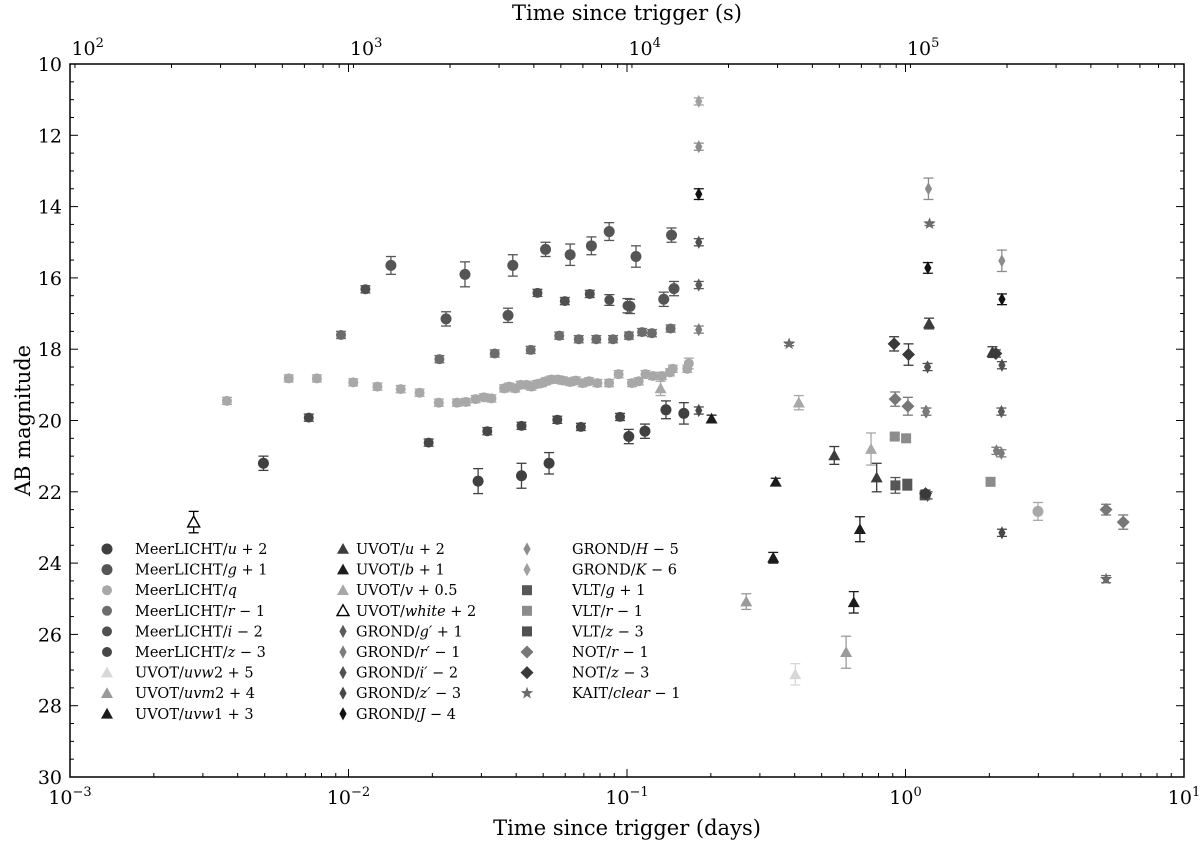 The image size is (1200, 848). Describe the element at coordinates (397, 715) in the screenshot. I see `legend-entry: GROND/J − 4` at that location.